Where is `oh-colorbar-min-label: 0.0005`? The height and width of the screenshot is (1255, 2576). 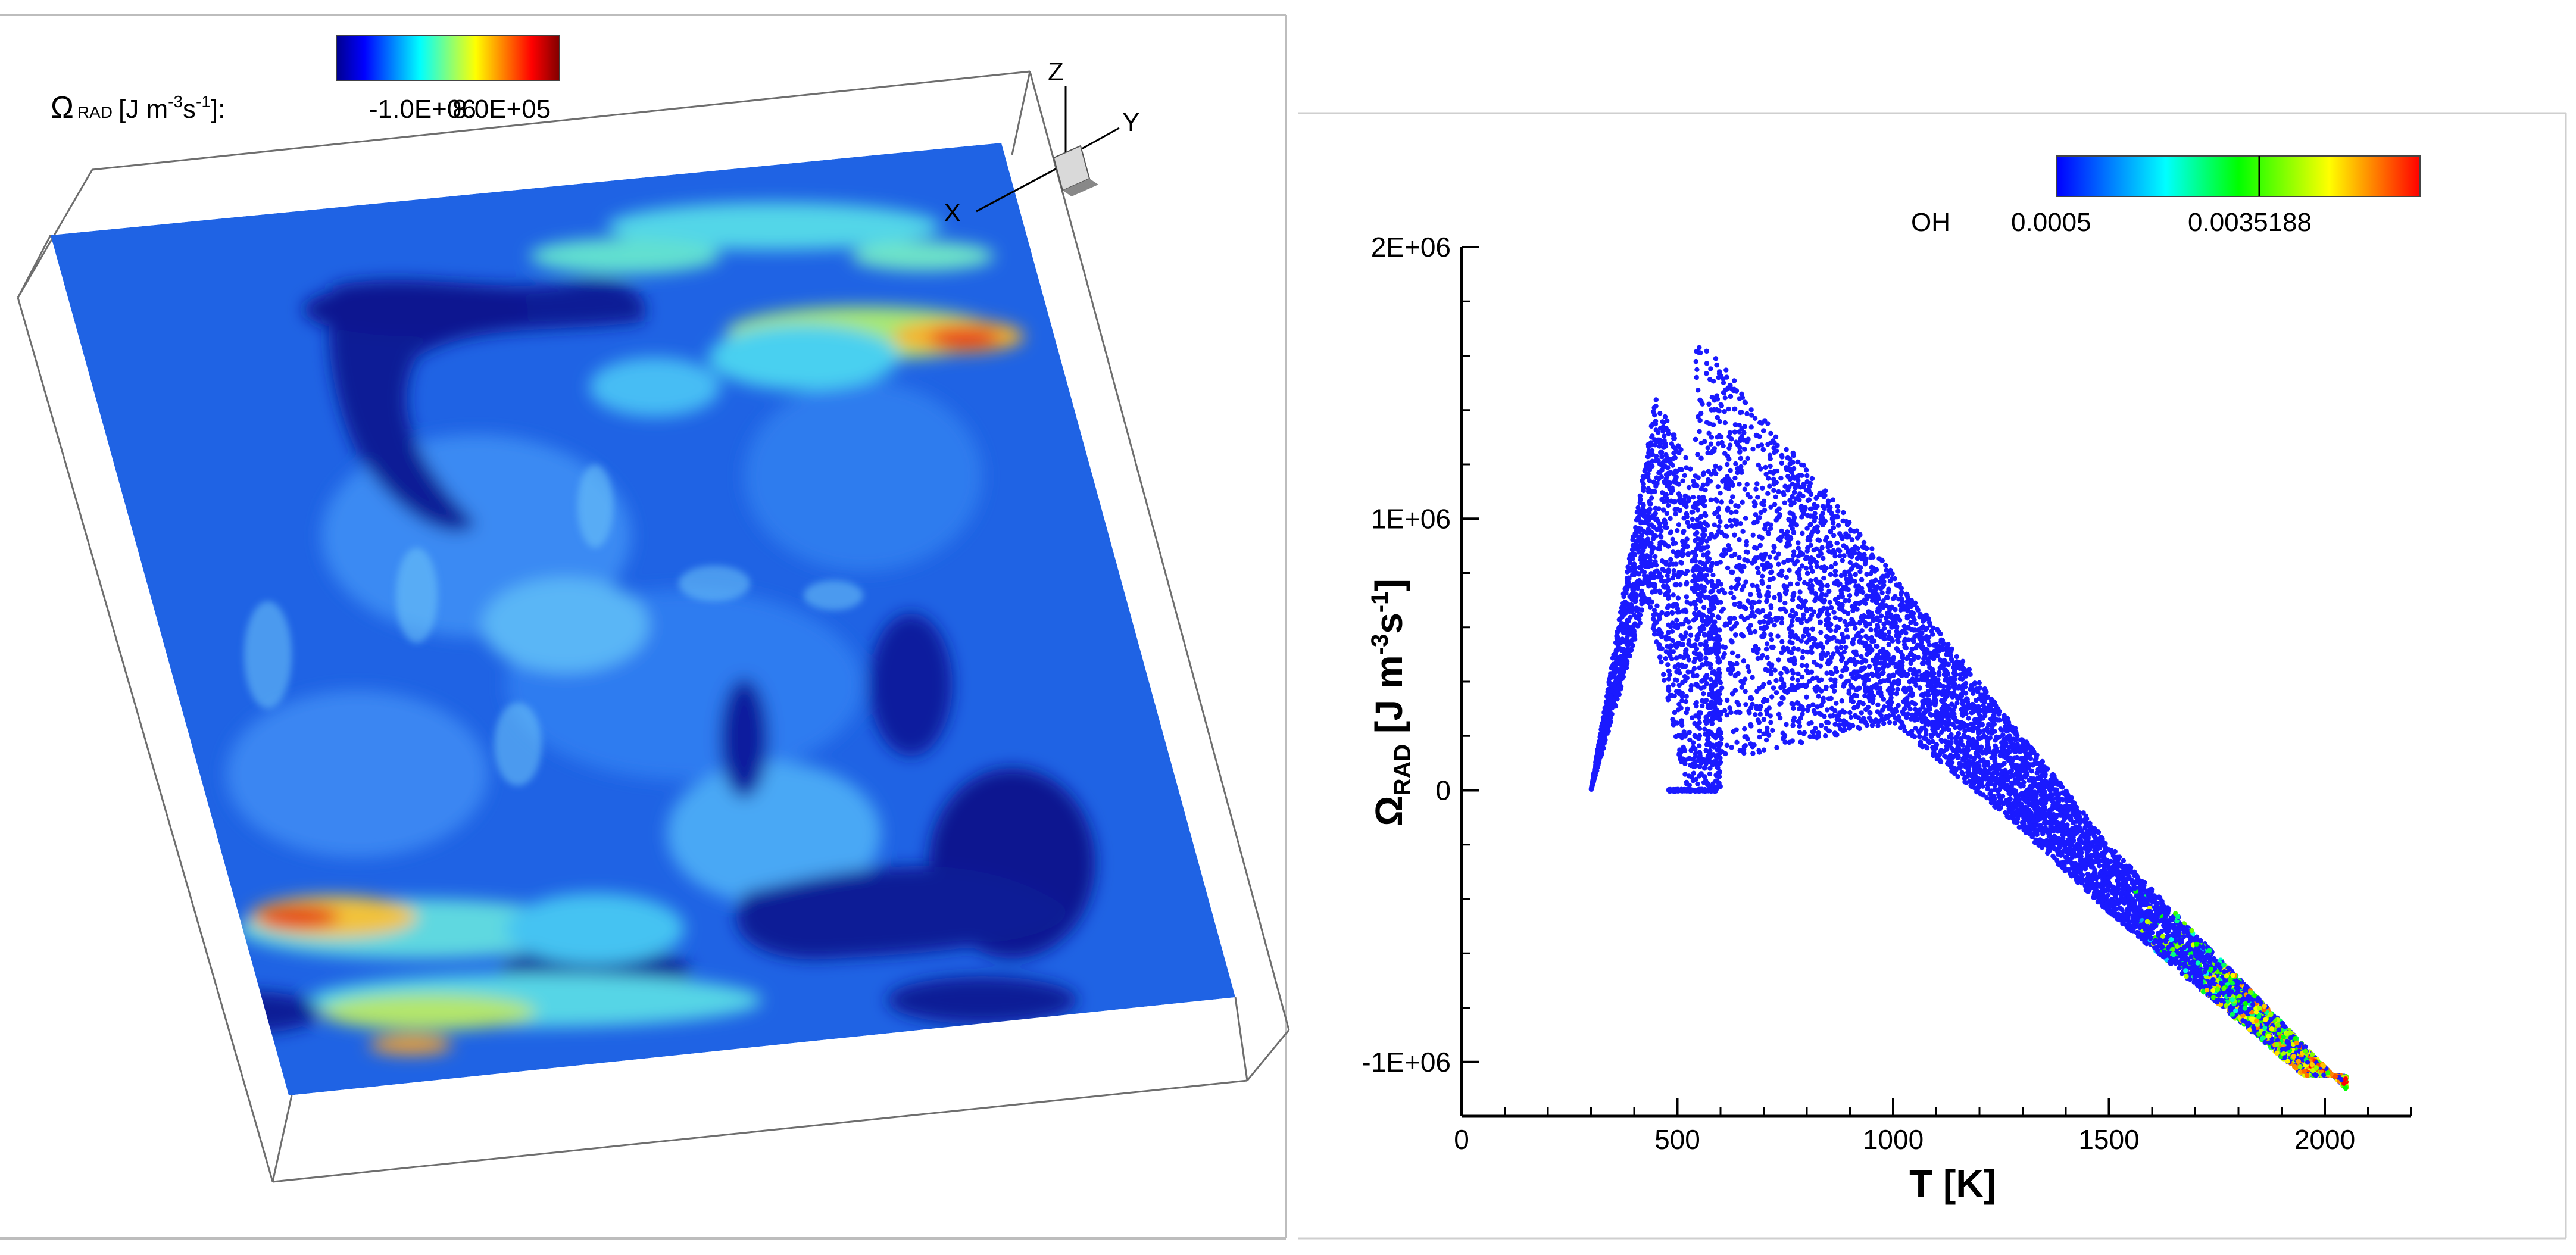 oh-colorbar-min-label: 0.0005 is located at coordinates (2051, 222).